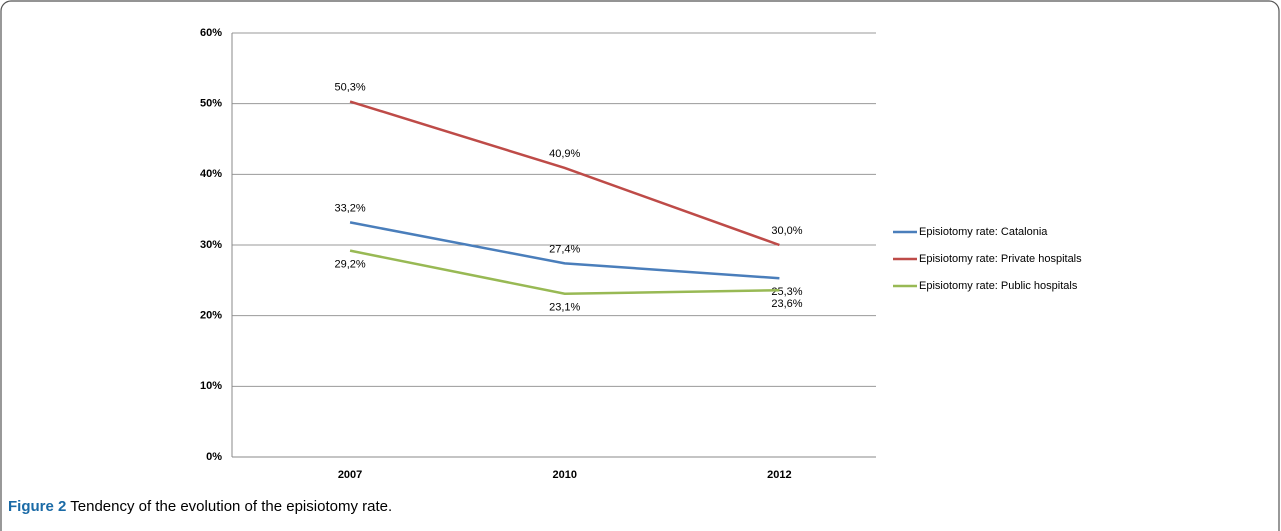 The height and width of the screenshot is (531, 1281). What do you see at coordinates (564, 154) in the screenshot?
I see `data-label: 40,9%` at bounding box center [564, 154].